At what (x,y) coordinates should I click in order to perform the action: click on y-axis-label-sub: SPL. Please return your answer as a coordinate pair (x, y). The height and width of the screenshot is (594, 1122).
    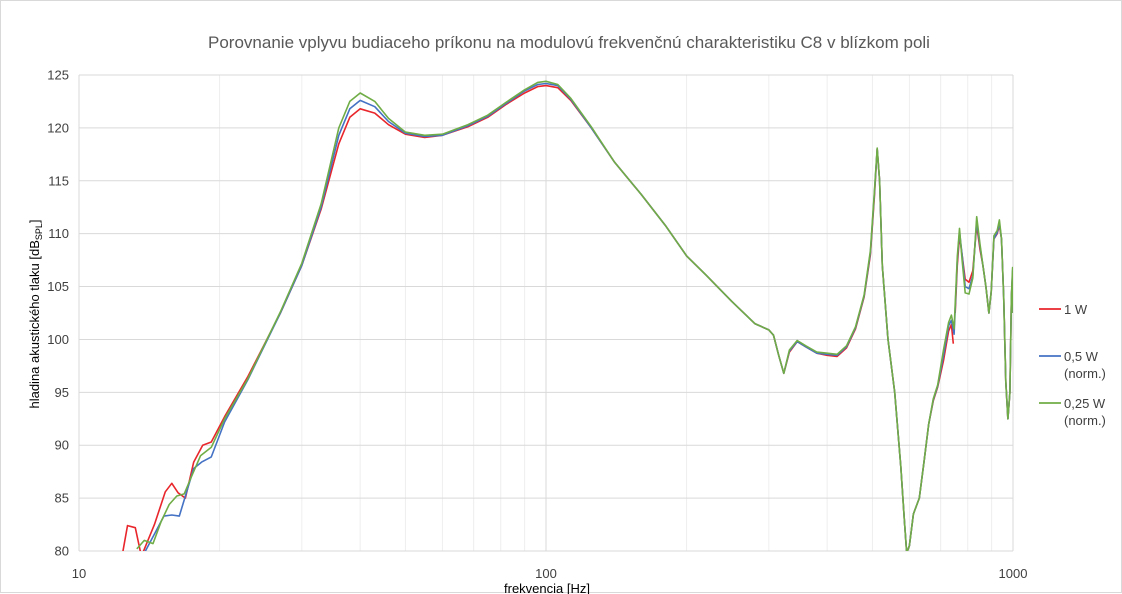
    Looking at the image, I should click on (39, 231).